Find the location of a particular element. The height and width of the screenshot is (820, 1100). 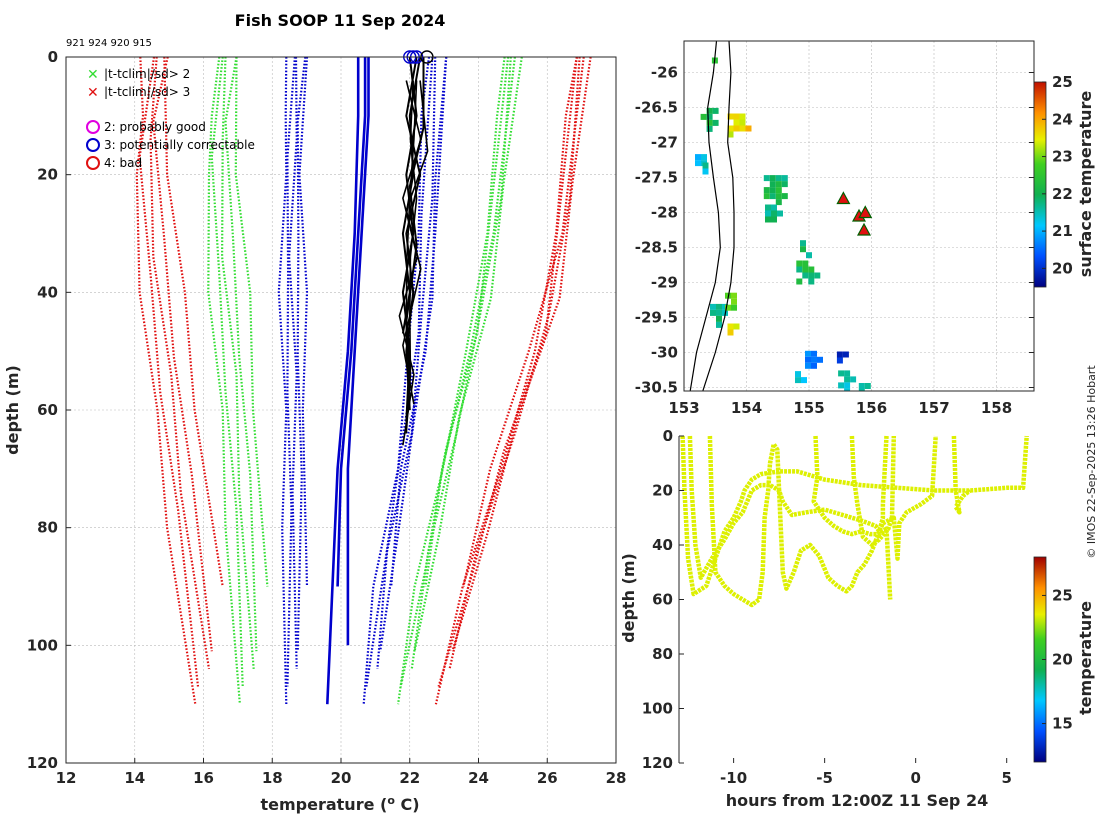

y-tick-label: 20 is located at coordinates (47, 175).